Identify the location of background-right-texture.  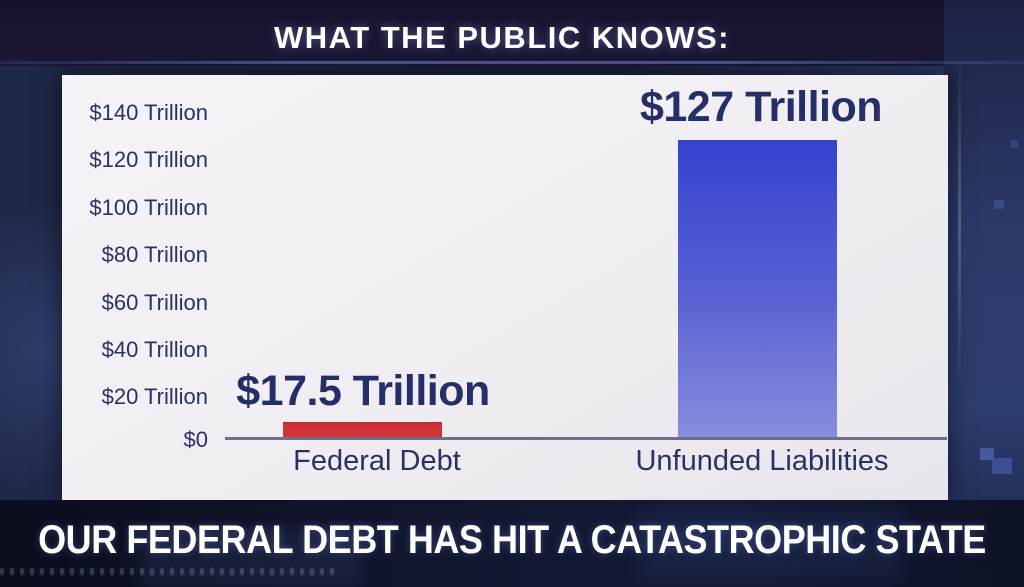
(984, 293).